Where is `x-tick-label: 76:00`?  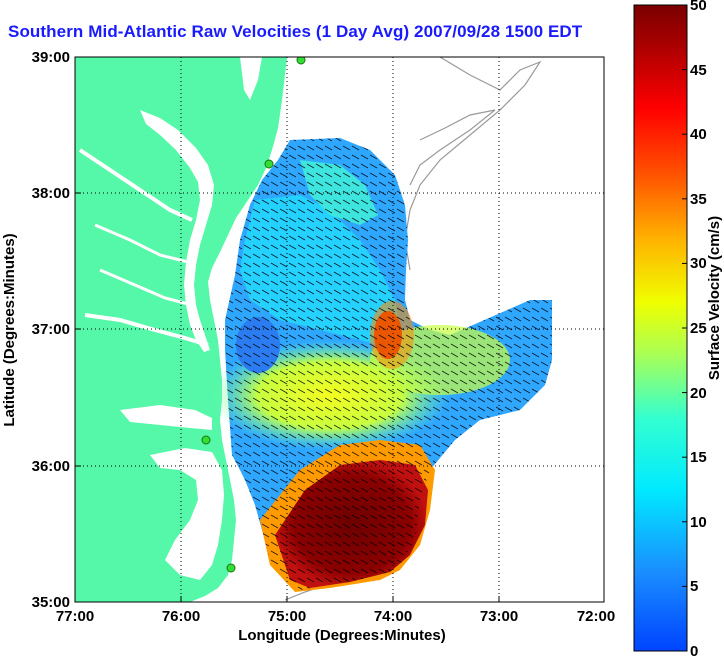
x-tick-label: 76:00 is located at coordinates (181, 616).